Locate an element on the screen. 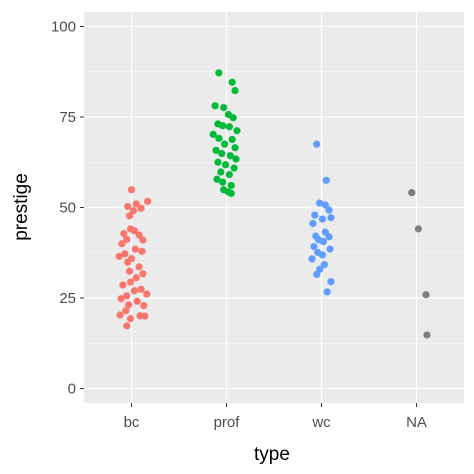 The height and width of the screenshot is (474, 474). y-tick-label: 0 is located at coordinates (72, 389).